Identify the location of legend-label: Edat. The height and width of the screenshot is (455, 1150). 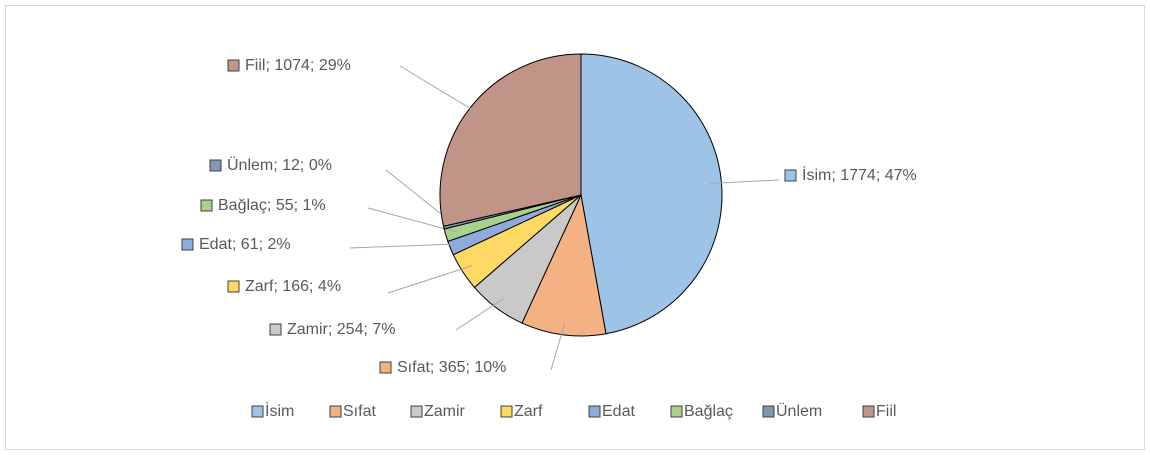
(618, 411).